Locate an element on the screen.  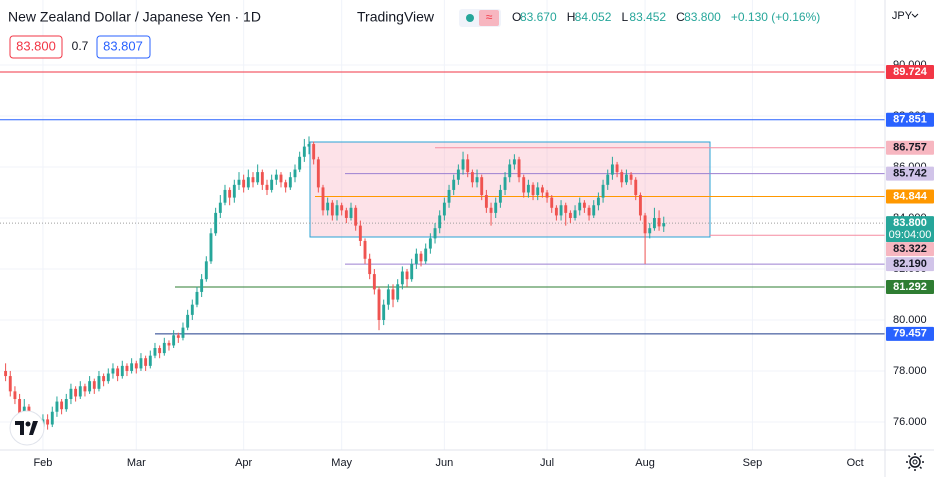
brand: TradingView is located at coordinates (396, 17).